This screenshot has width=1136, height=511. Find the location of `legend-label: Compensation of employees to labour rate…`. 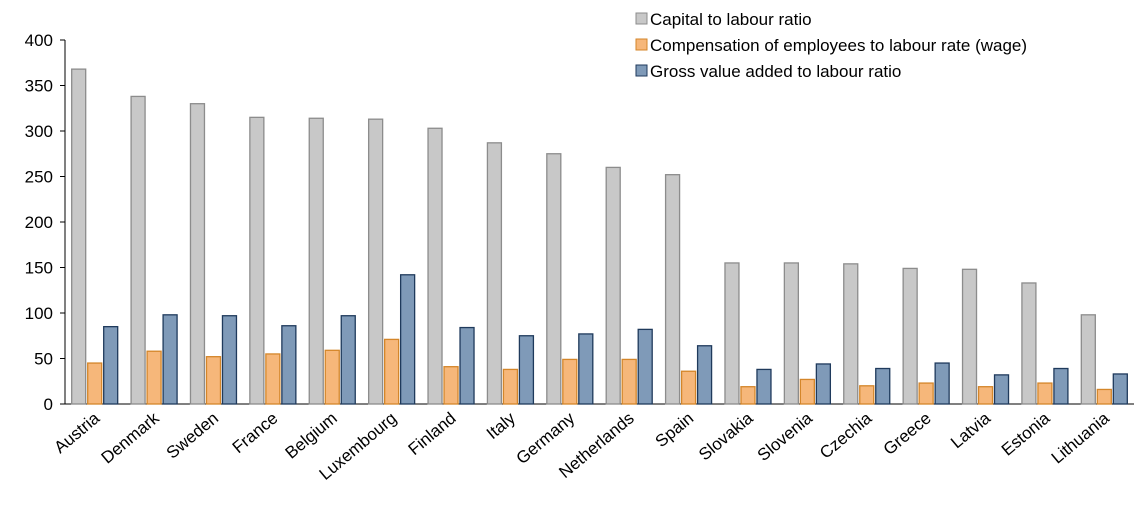

legend-label: Compensation of employees to labour rate… is located at coordinates (838, 45).